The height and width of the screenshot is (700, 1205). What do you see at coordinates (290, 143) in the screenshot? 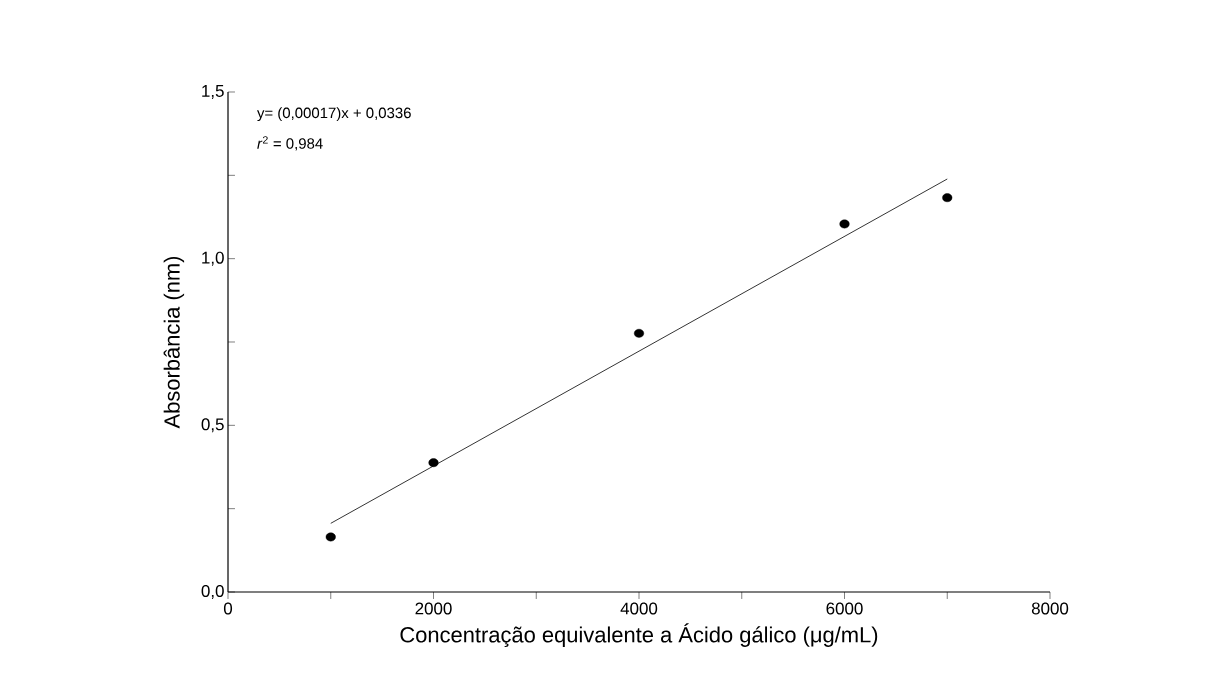
I see `annotation: r$^{2}$ = 0,984` at bounding box center [290, 143].